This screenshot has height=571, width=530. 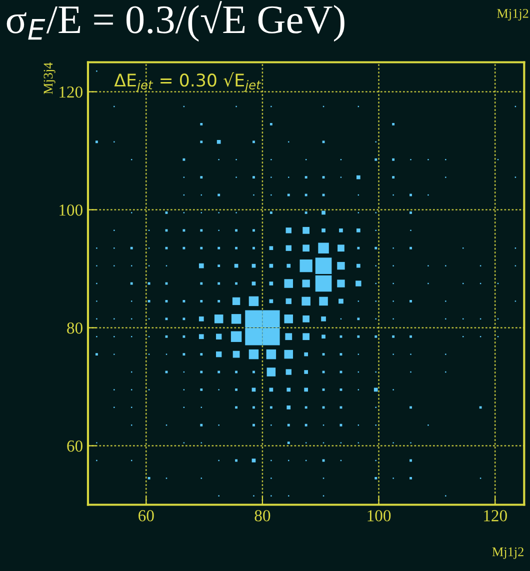 I want to click on y-tick-label: 80, so click(x=74, y=328).